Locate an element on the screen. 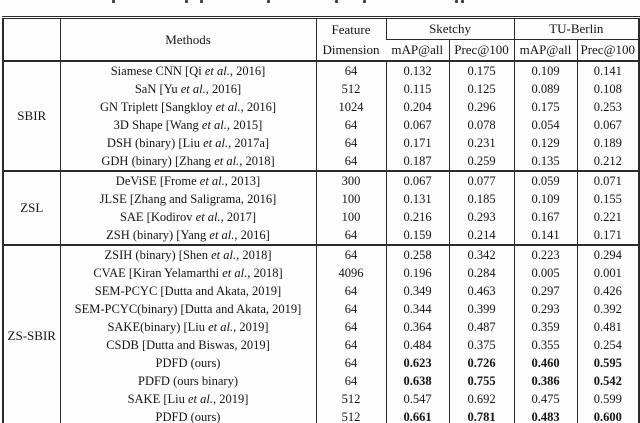  sketchy-prec-cell: 0.755 is located at coordinates (481, 381).